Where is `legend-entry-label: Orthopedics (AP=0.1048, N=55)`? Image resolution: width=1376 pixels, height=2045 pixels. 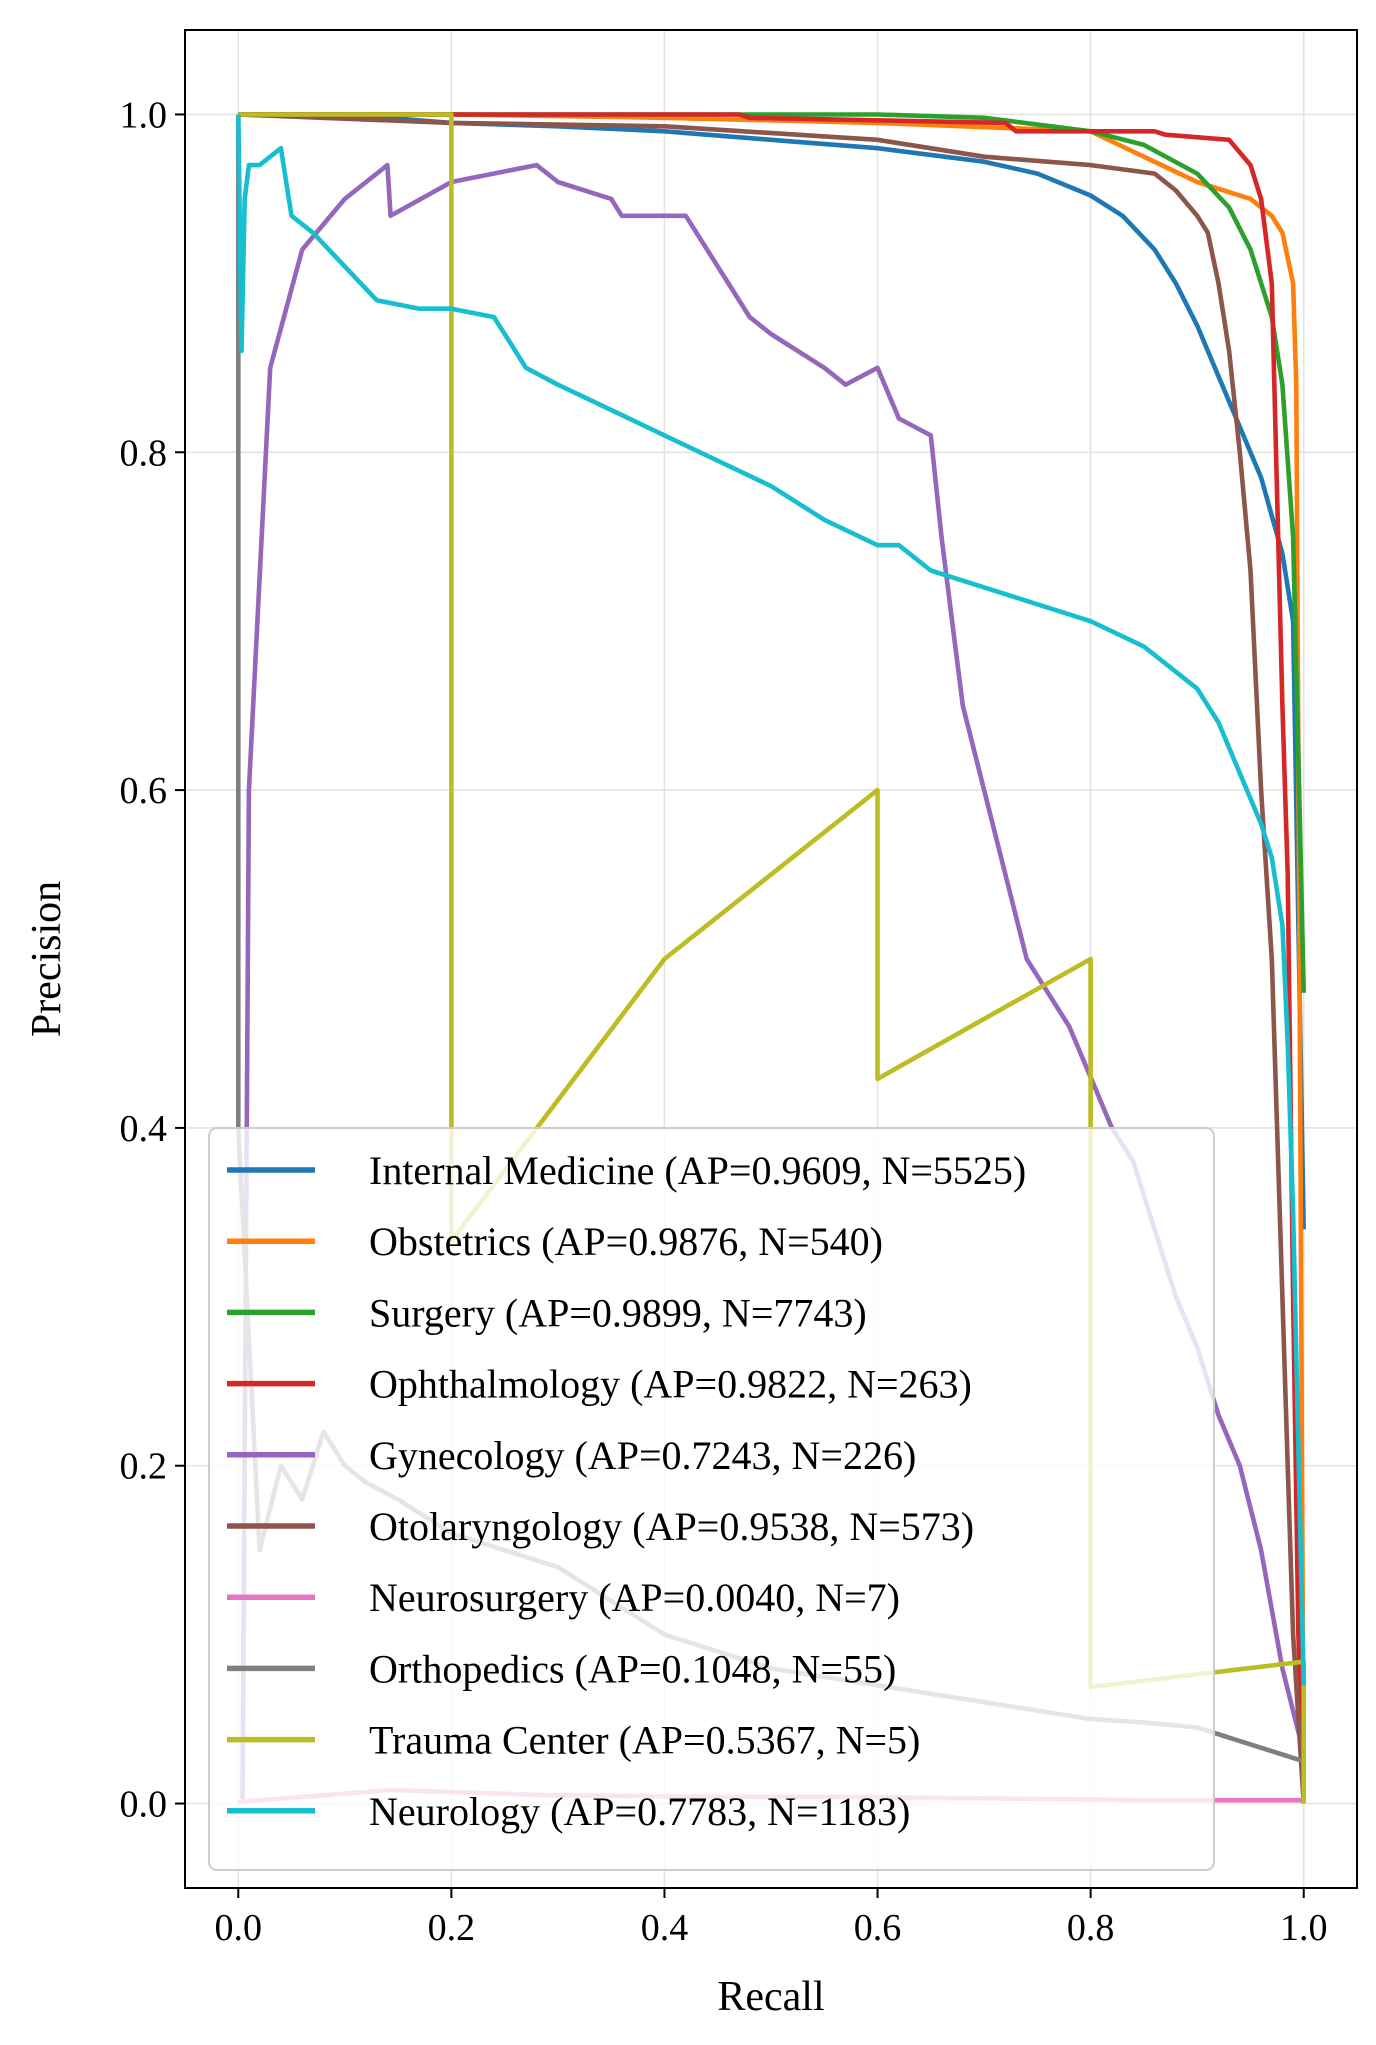
legend-entry-label: Orthopedics (AP=0.1048, N=55) is located at coordinates (632, 1668).